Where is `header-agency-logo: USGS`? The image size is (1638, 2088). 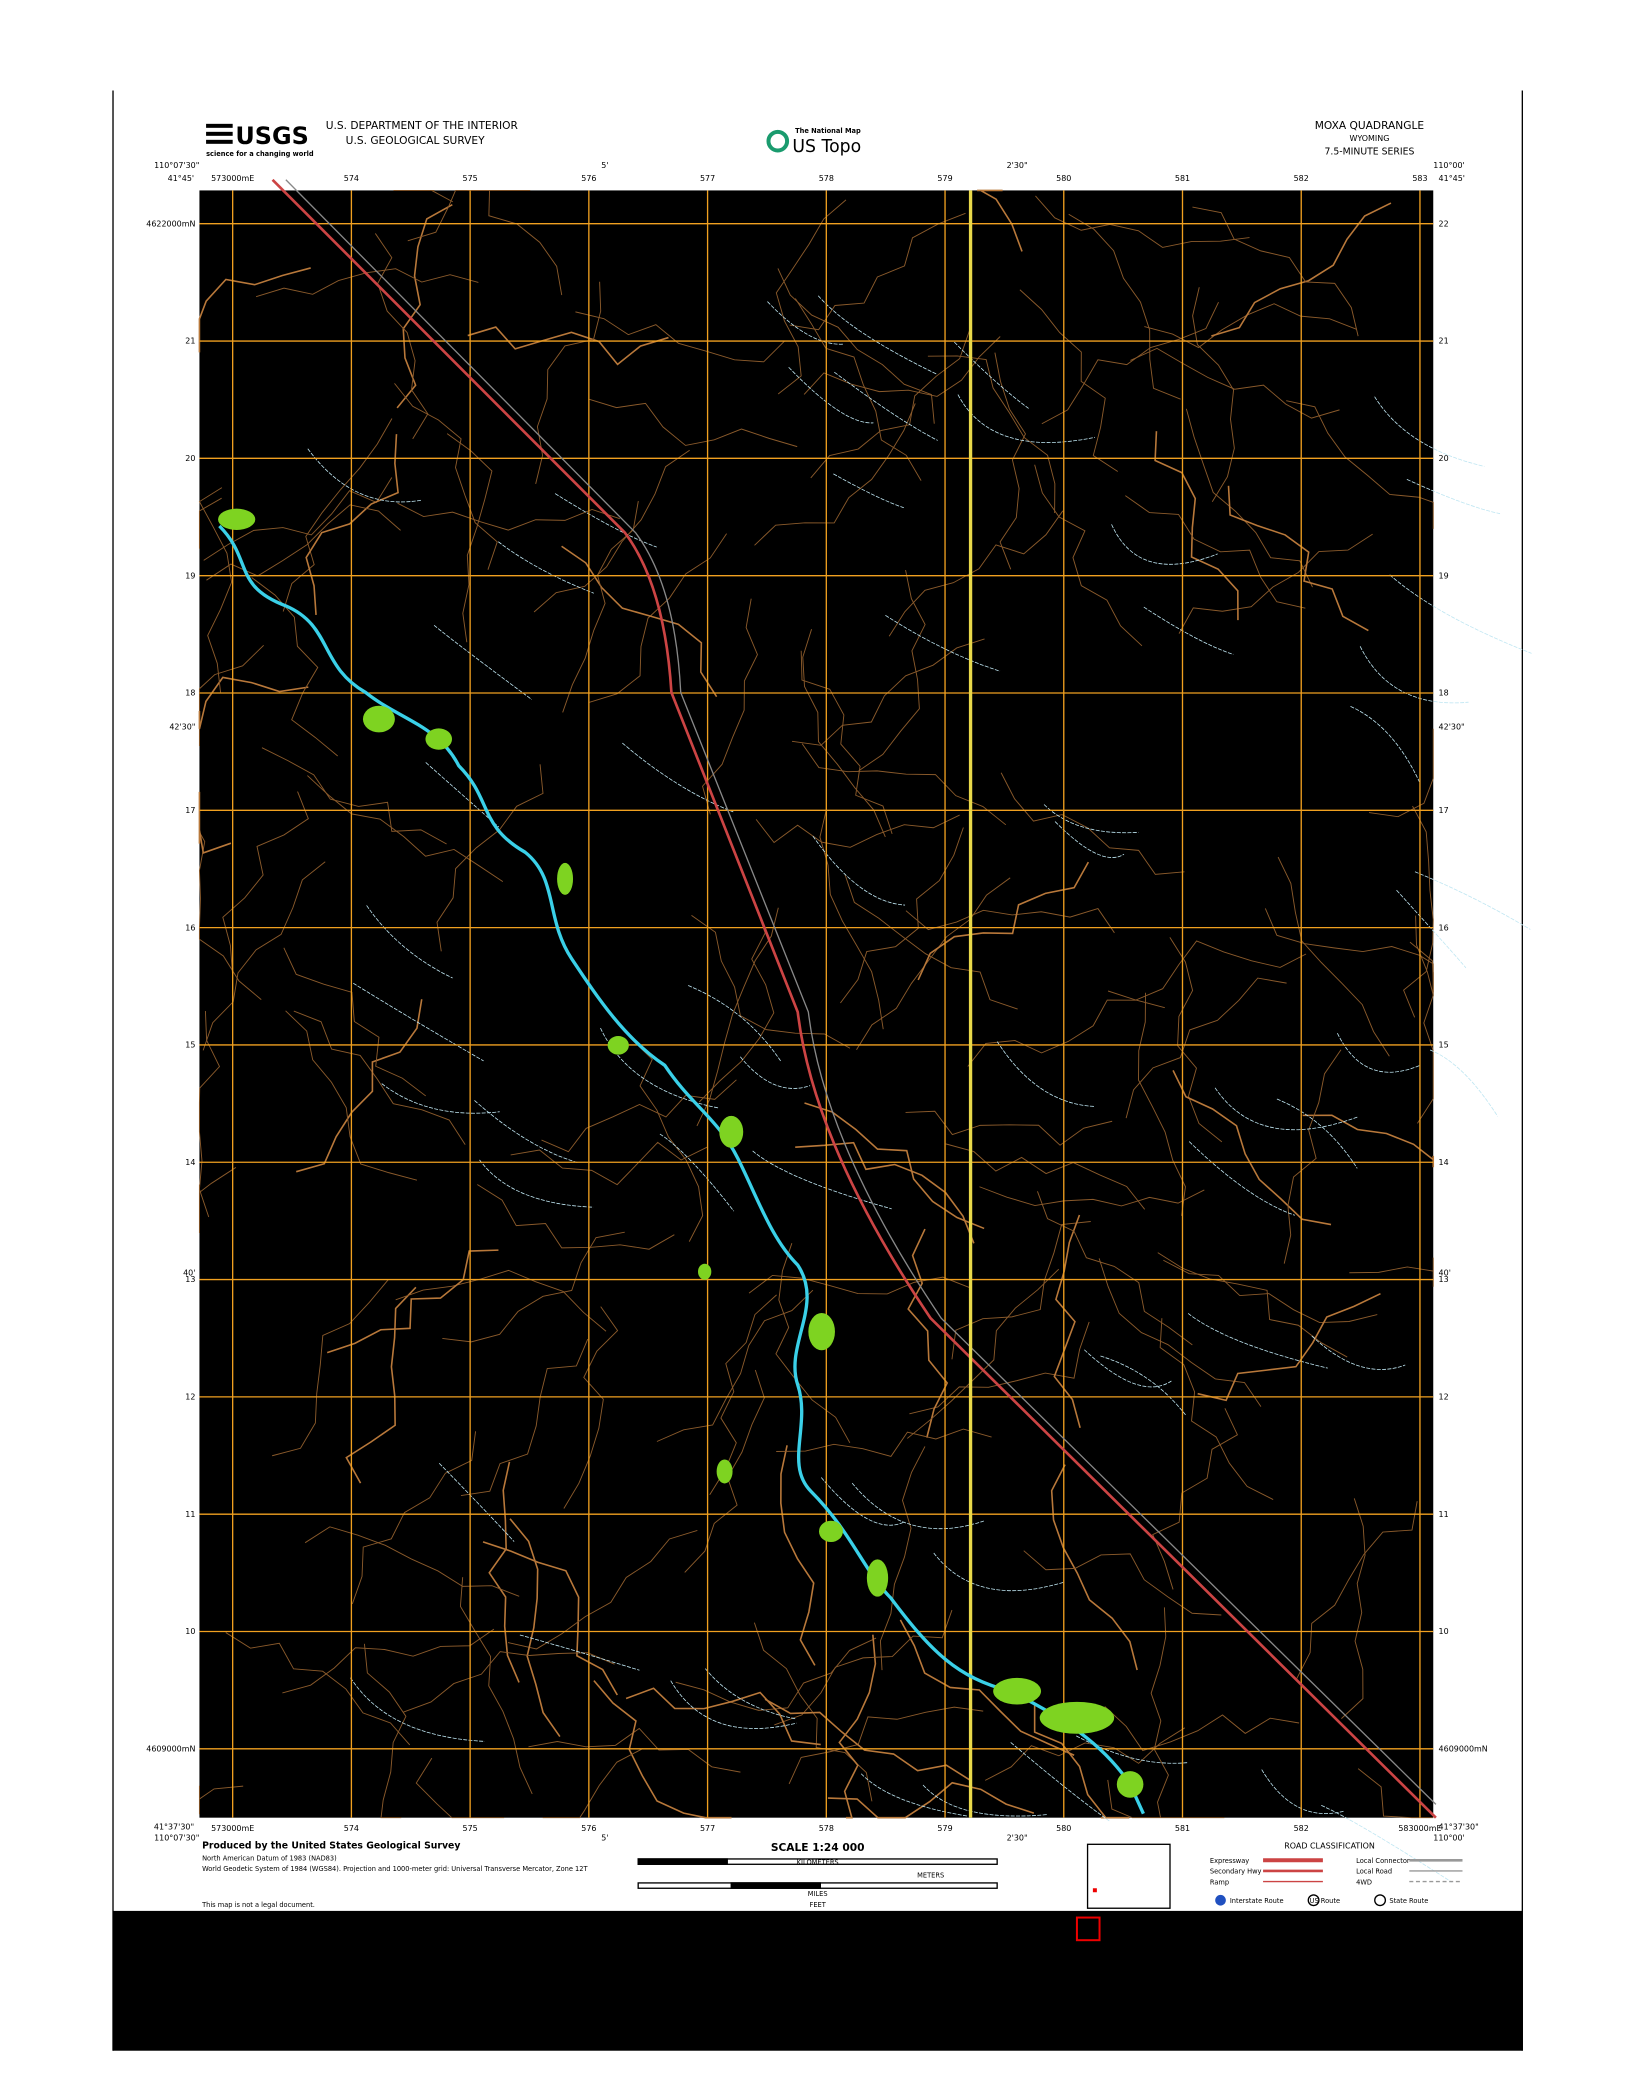
header-agency-logo: USGS is located at coordinates (272, 136).